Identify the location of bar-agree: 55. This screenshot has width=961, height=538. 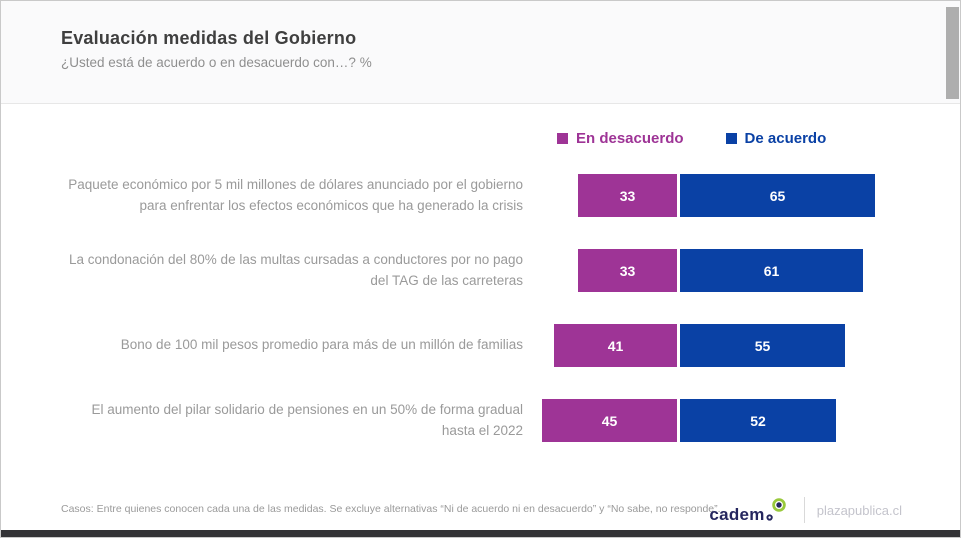
(762, 345).